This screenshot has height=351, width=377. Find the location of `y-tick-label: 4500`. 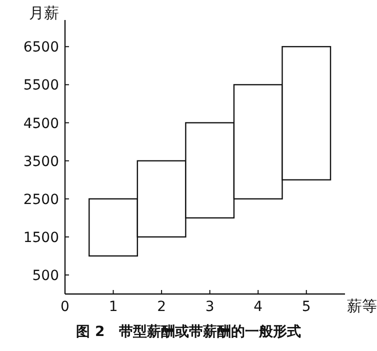

y-tick-label: 4500 is located at coordinates (41, 124).